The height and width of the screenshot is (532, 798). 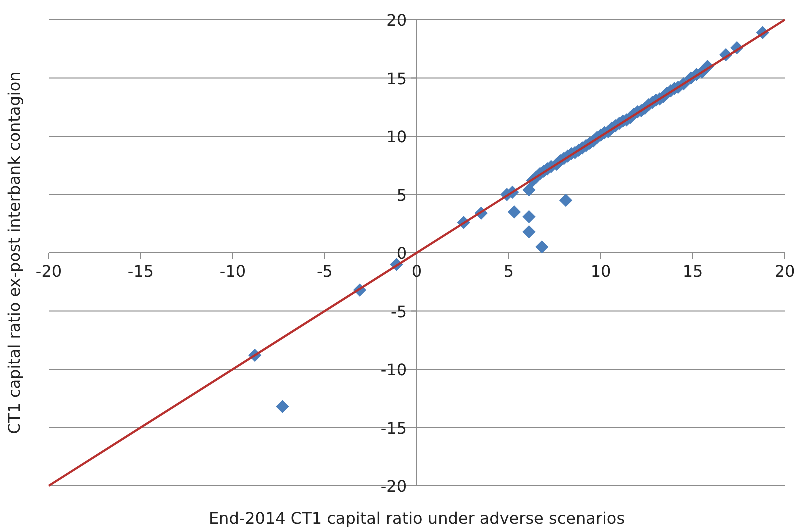 I want to click on x-tick-label: 0, so click(x=417, y=271).